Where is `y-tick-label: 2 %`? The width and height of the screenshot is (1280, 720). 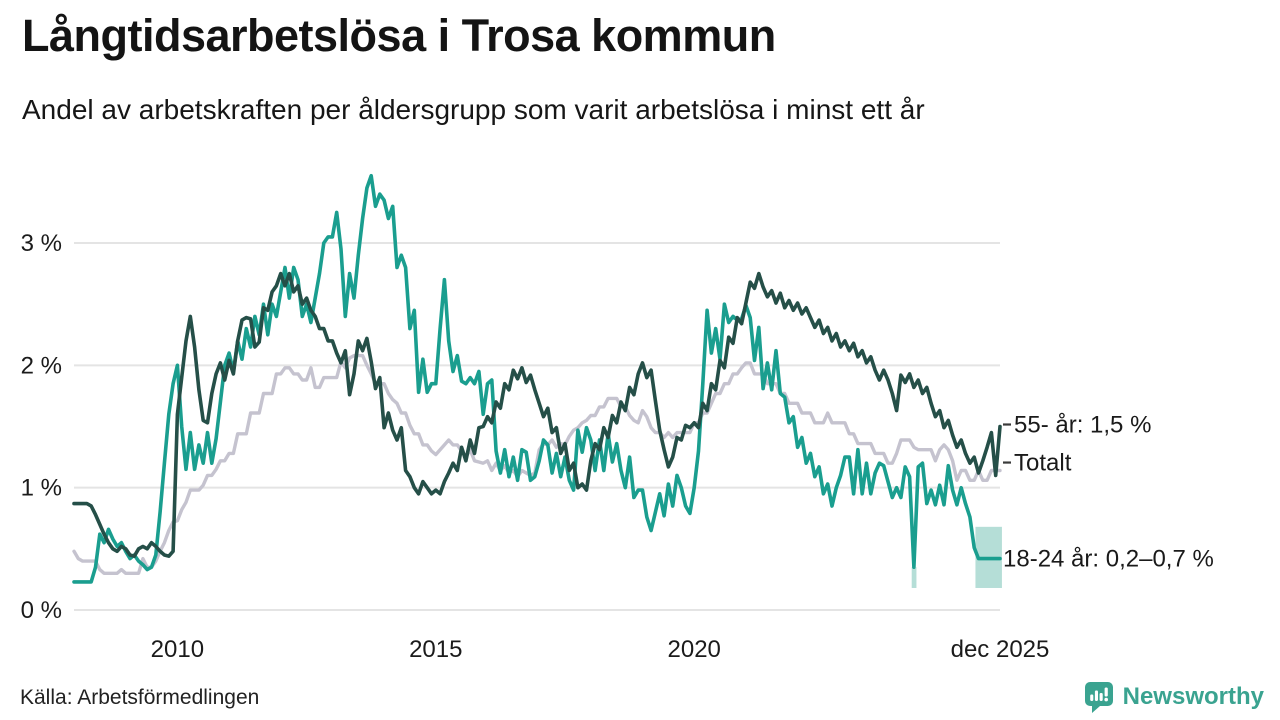 y-tick-label: 2 % is located at coordinates (41, 365).